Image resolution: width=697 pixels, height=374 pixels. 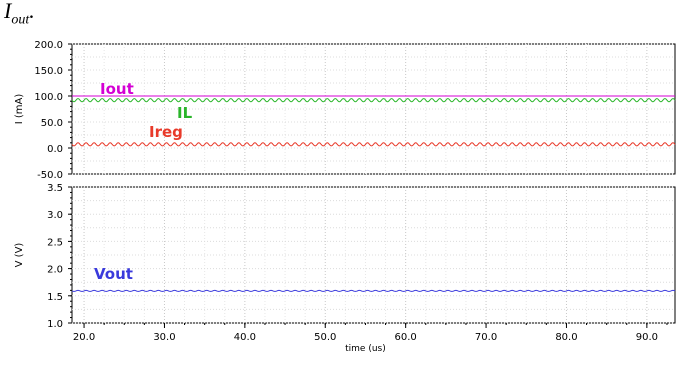 I want to click on y-tick-label: 1.5, so click(x=55, y=297).